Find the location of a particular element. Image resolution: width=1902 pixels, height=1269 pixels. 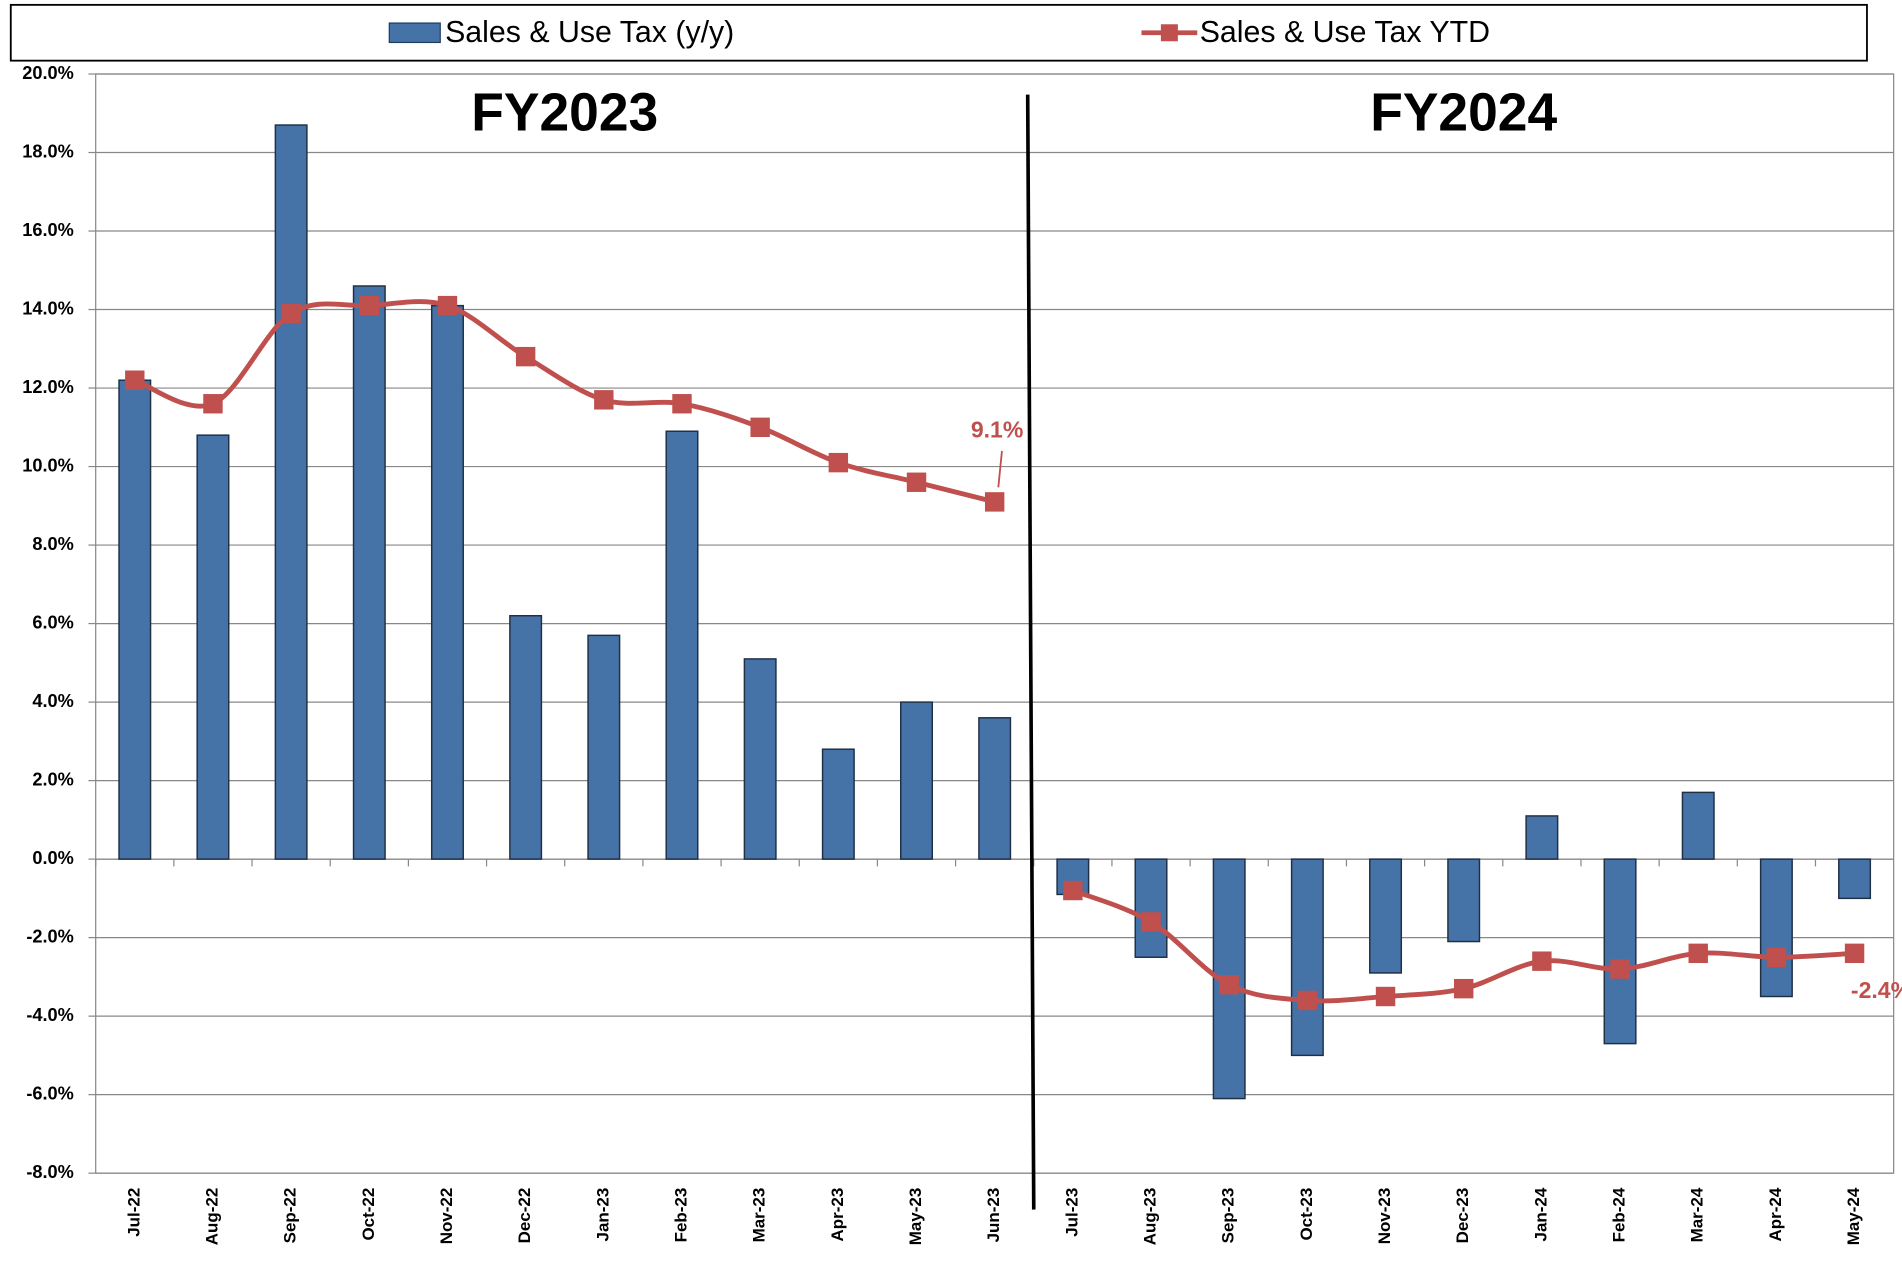

x-tick-label: Jan-23 is located at coordinates (602, 1215).